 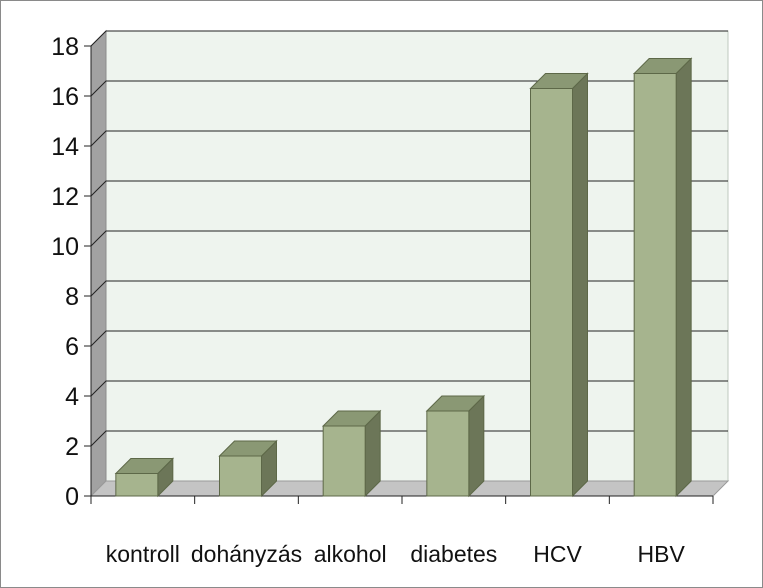 What do you see at coordinates (72, 447) in the screenshot?
I see `y-tick-label: 2` at bounding box center [72, 447].